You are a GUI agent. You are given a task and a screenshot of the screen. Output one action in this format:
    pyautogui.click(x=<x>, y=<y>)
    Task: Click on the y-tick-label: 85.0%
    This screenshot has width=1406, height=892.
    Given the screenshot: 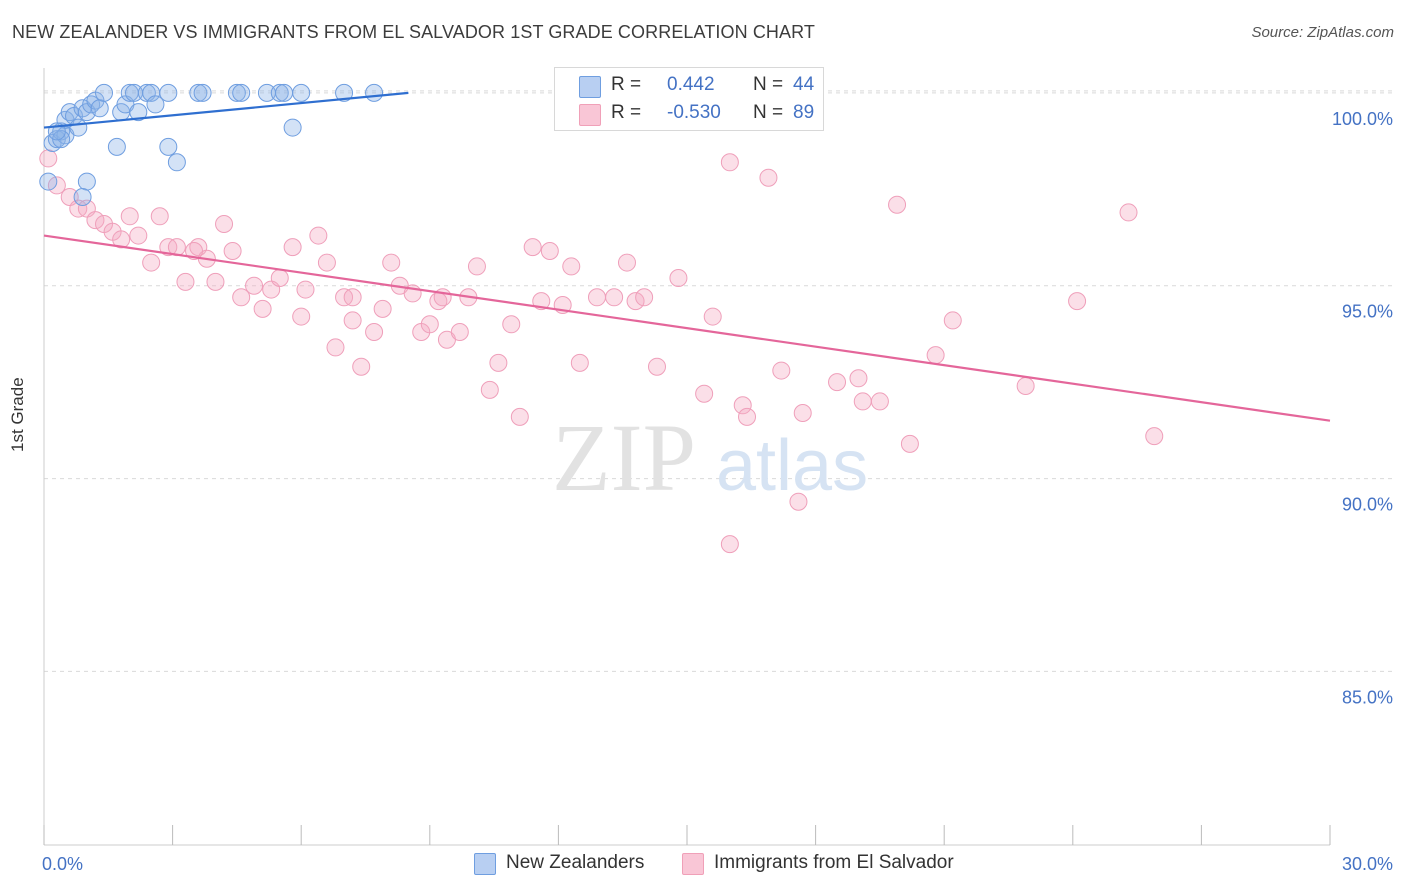 What is the action you would take?
    pyautogui.click(x=1367, y=697)
    